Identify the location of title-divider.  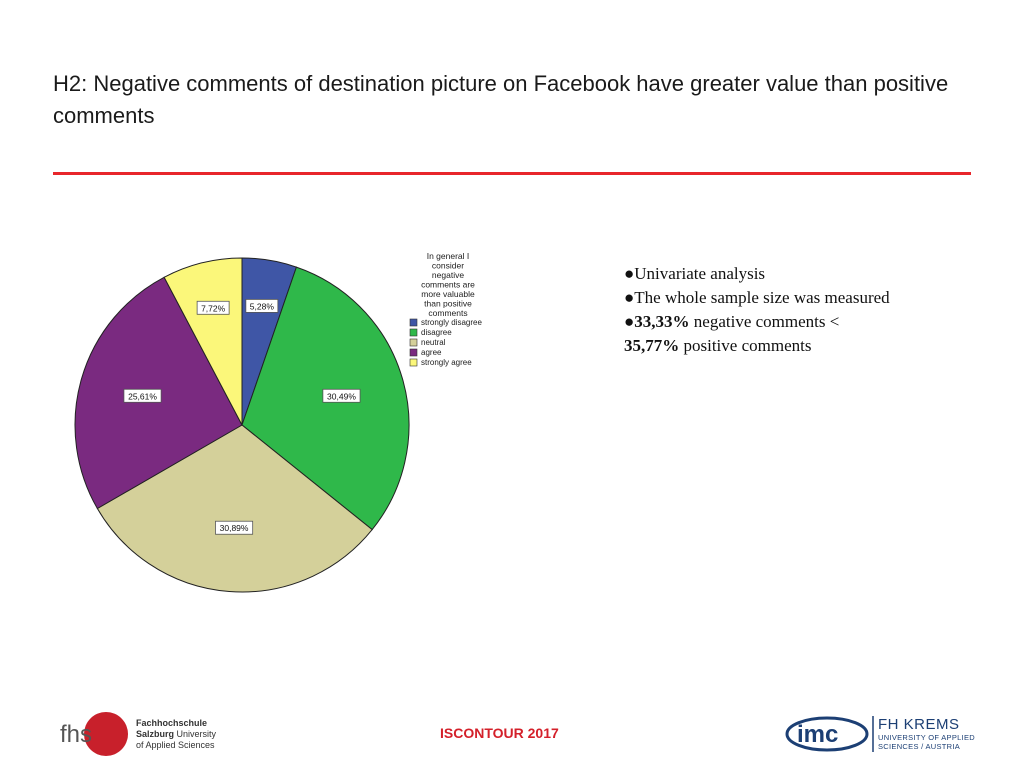
(512, 173).